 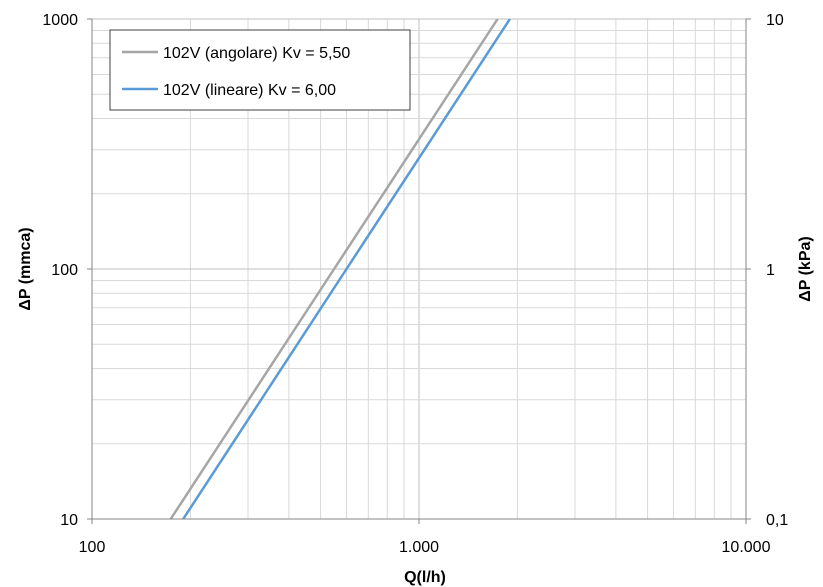 What do you see at coordinates (746, 547) in the screenshot?
I see `x-tick-label: 10.000` at bounding box center [746, 547].